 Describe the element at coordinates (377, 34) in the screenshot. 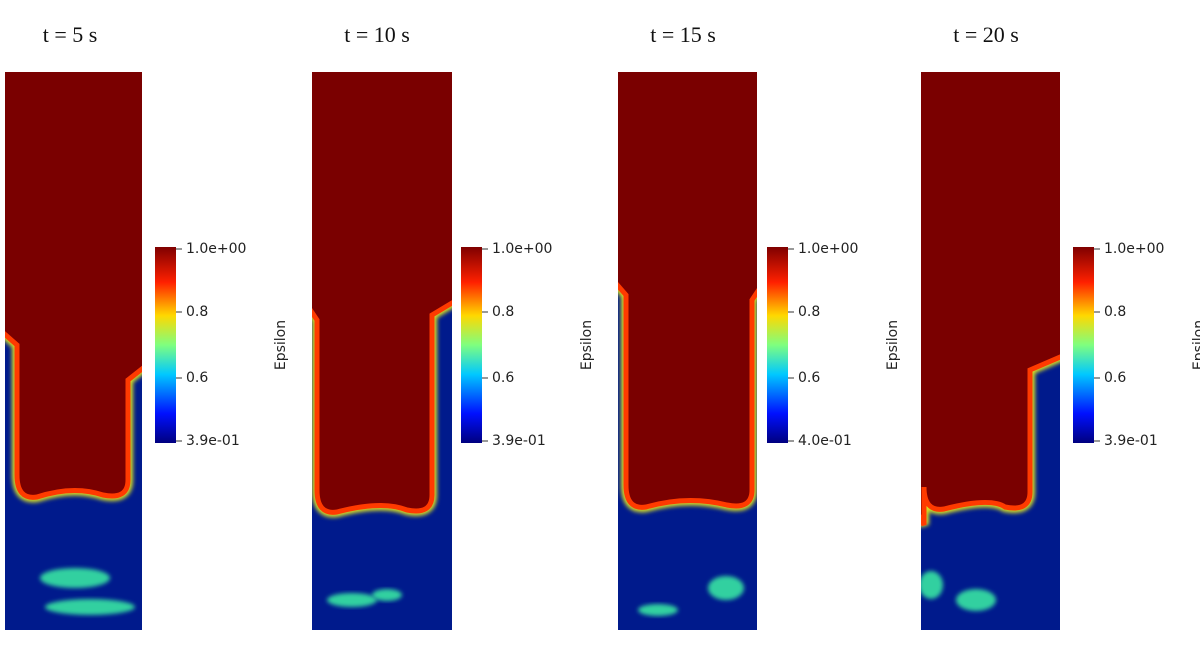

I see `panel-title: t = 10 s` at that location.